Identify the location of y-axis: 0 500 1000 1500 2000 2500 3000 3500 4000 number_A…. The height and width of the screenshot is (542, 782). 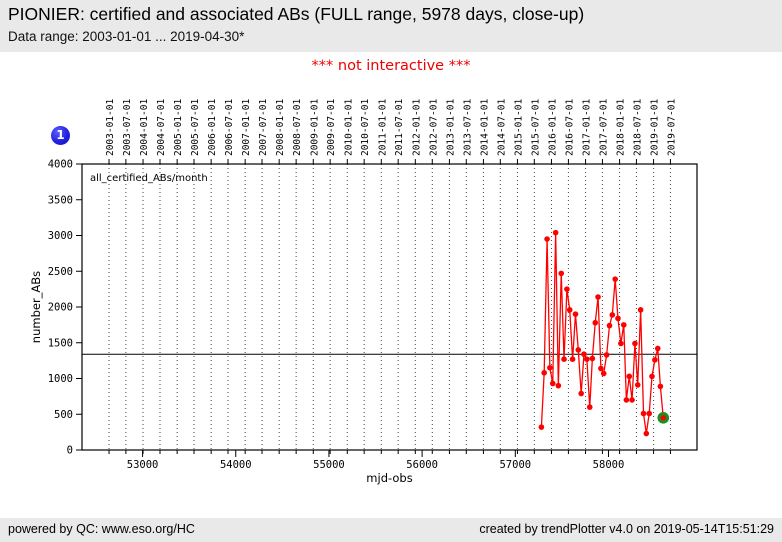
(55, 308).